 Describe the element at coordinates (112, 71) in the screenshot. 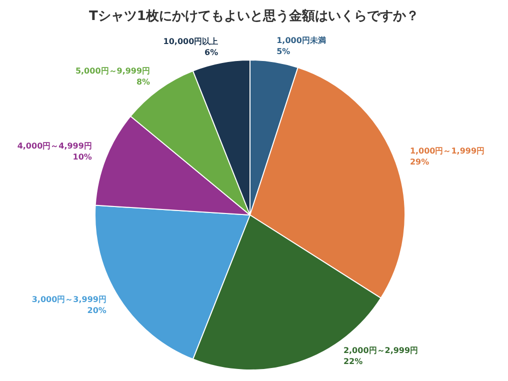

I see `slice-label: 5,000円～9,999円` at that location.